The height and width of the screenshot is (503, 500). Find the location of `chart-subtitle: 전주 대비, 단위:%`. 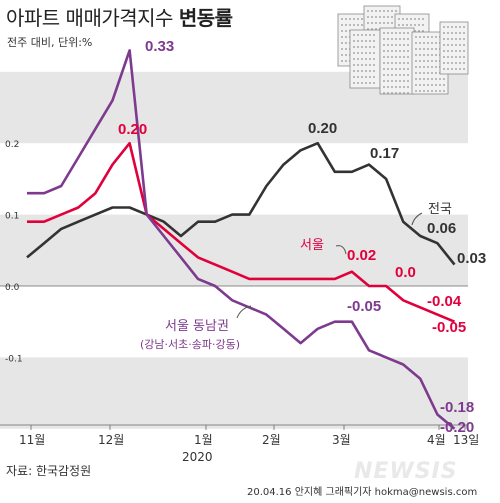

chart-subtitle: 전주 대비, 단위:% is located at coordinates (50, 42).